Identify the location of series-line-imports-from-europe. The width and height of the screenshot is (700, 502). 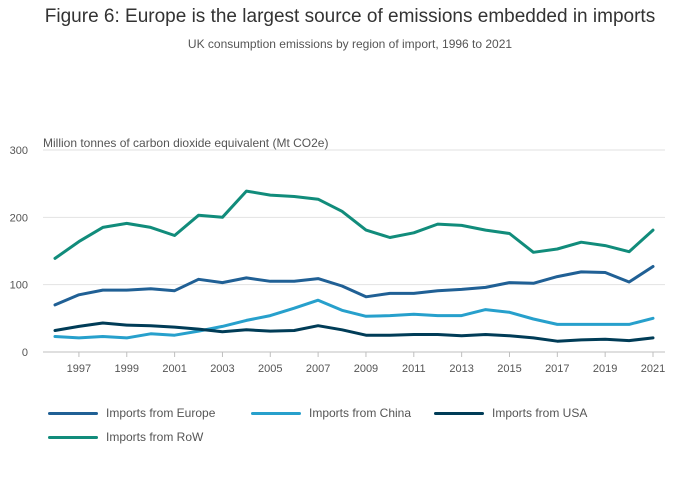
(354, 286).